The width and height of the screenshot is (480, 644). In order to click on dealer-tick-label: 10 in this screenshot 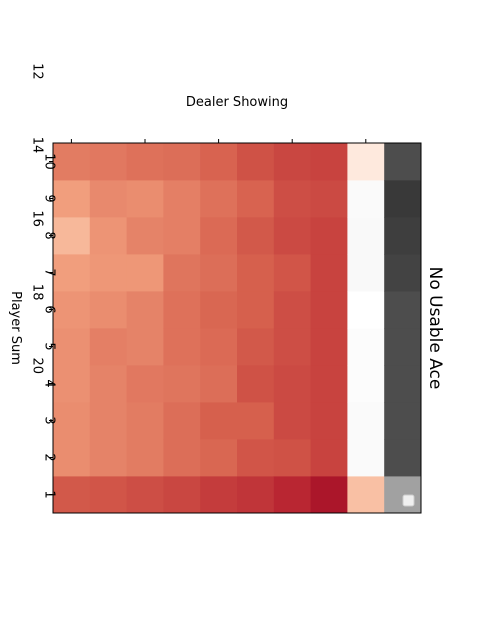, I will do `click(48, 161)`.